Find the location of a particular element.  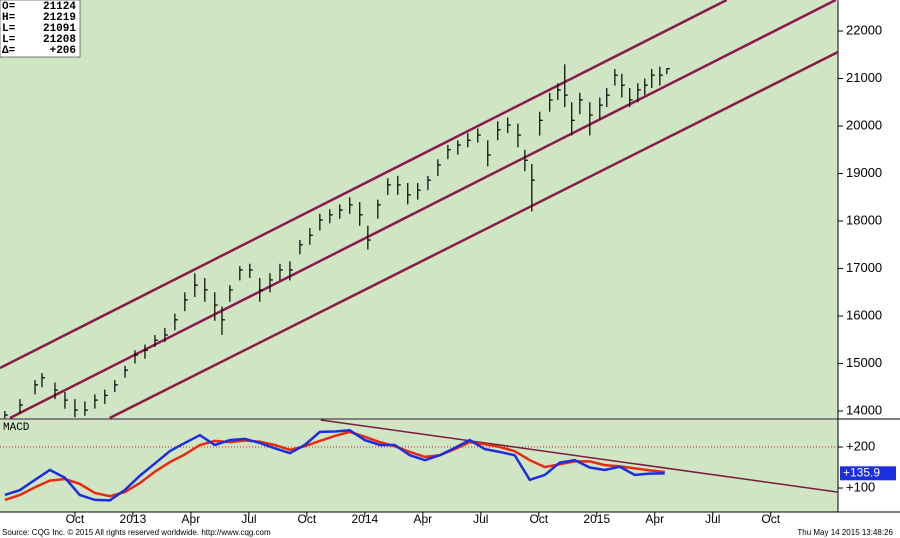

trend-line is located at coordinates (579, 456).